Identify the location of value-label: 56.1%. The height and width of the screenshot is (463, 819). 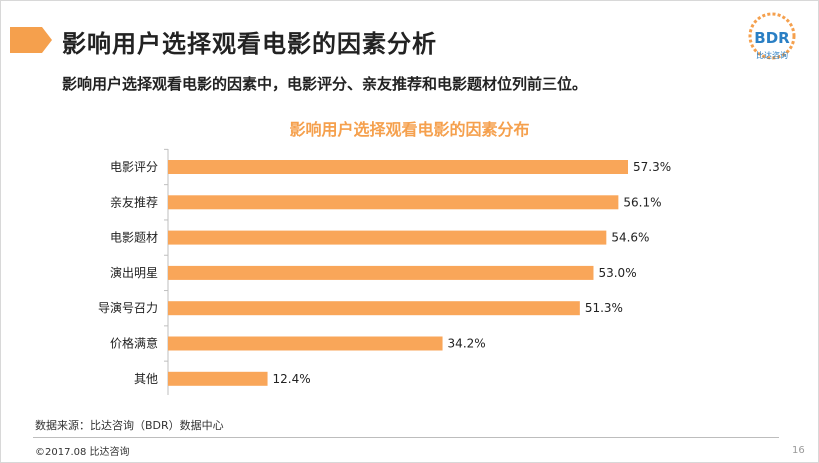
(642, 202).